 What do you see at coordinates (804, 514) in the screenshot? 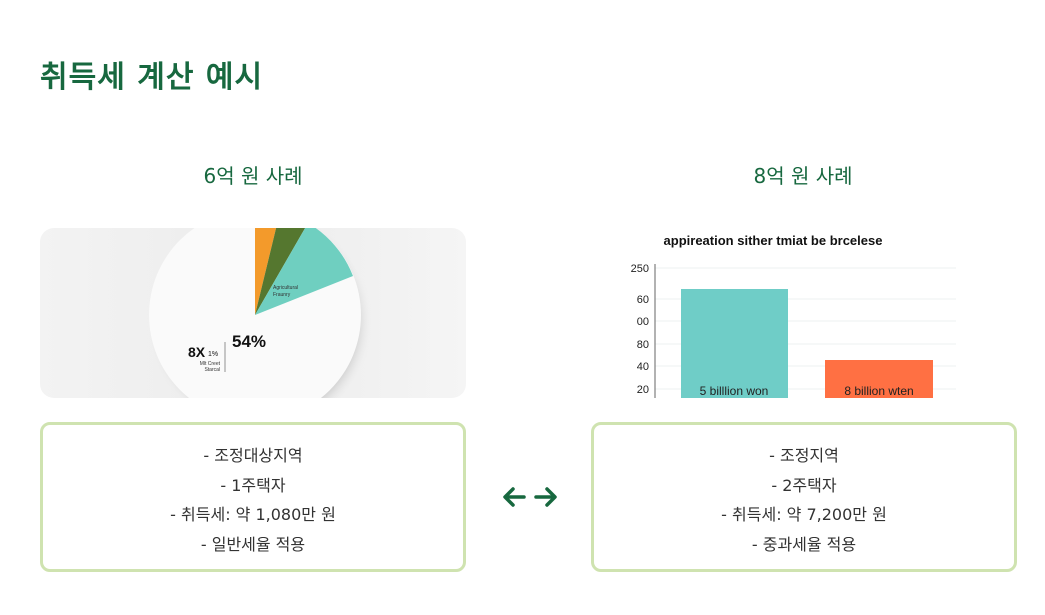
I see `detail-line: - 취득세: 약 7,200만 원` at bounding box center [804, 514].